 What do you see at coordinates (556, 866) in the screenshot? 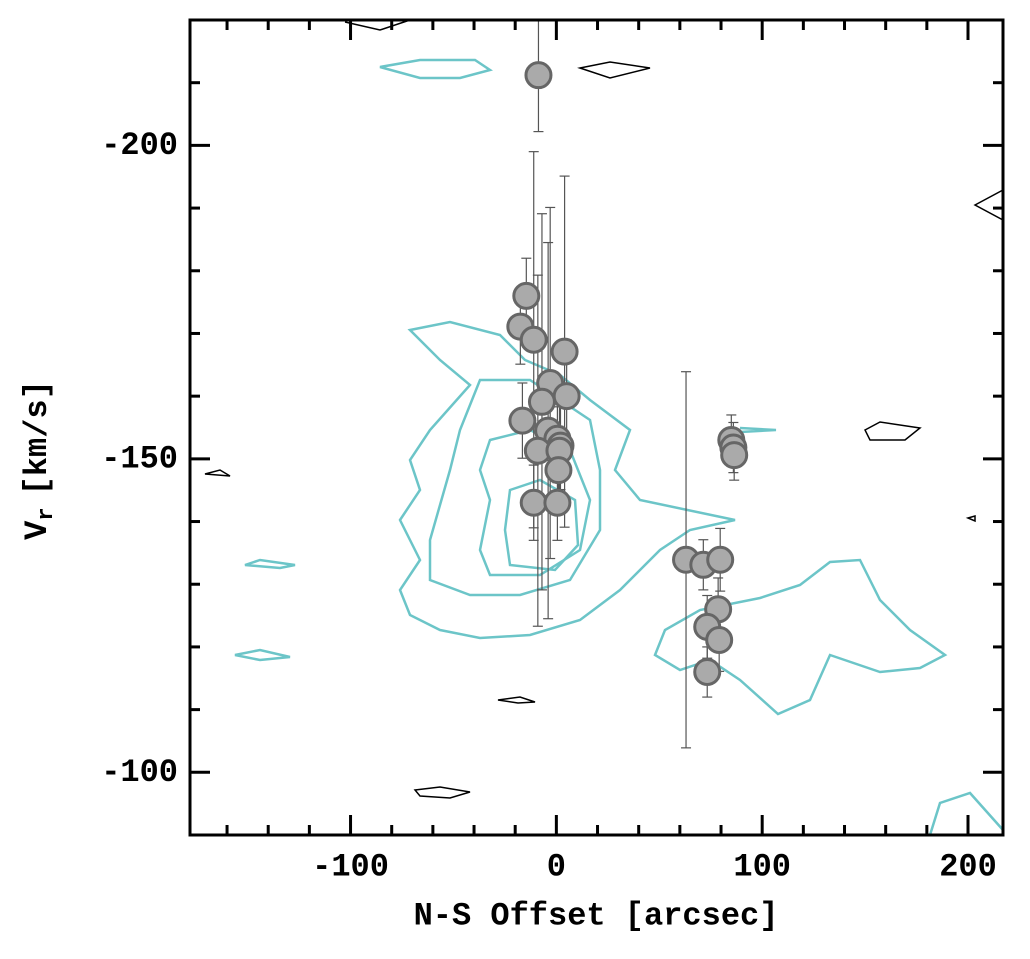
I see `x-tick-label: 0` at bounding box center [556, 866].